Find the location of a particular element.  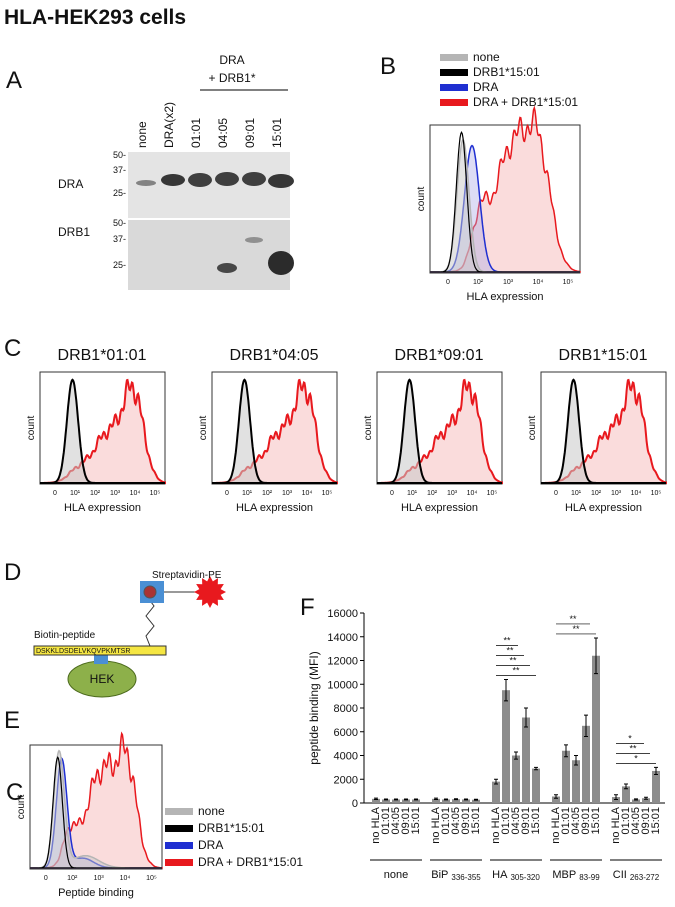

x-tick-label: 09:01 is located at coordinates (586, 821).